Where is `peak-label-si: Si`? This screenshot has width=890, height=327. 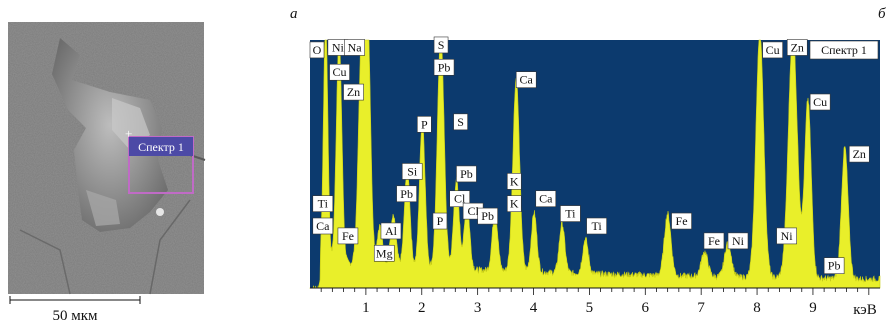 peak-label-si: Si is located at coordinates (412, 171).